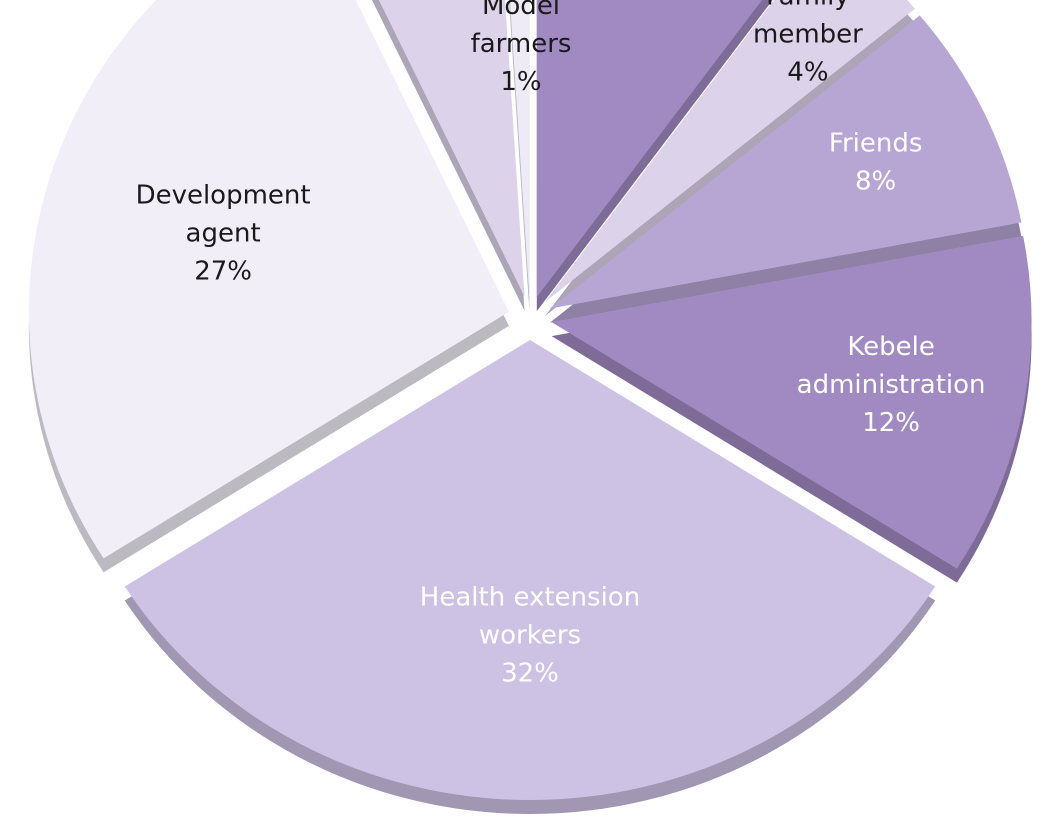  I want to click on pie-slice-family-member, so click(730, 151).